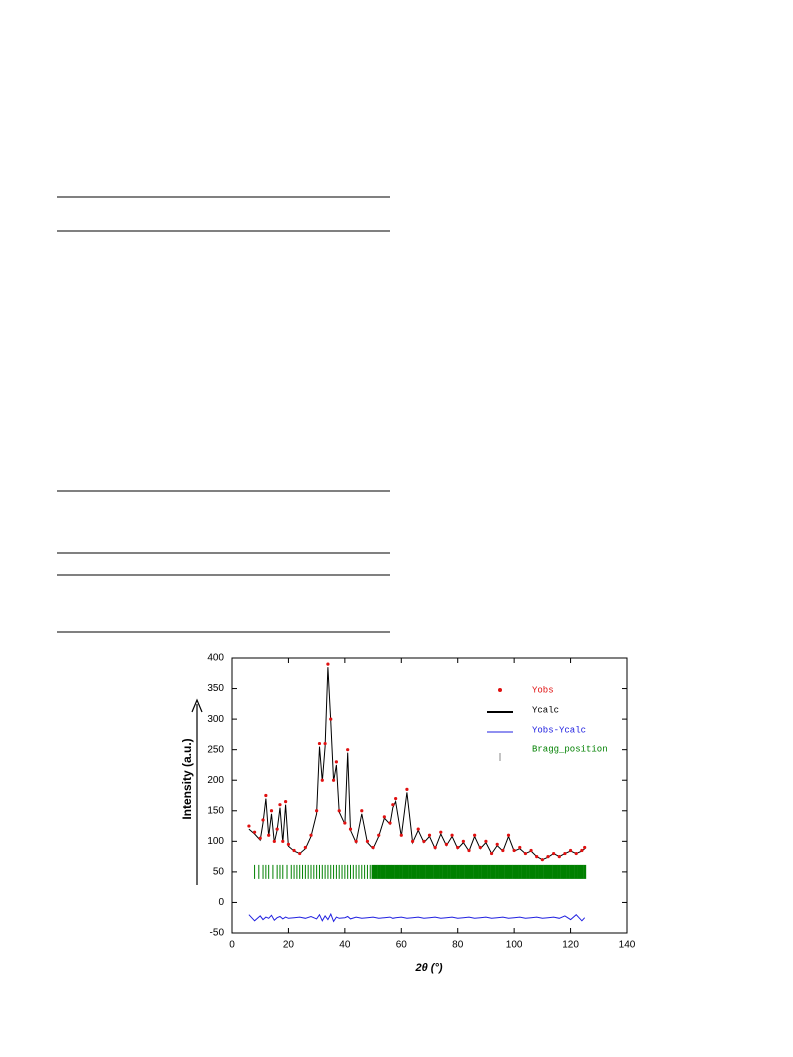  What do you see at coordinates (545, 710) in the screenshot?
I see `legend-label: Ycalc` at bounding box center [545, 710].